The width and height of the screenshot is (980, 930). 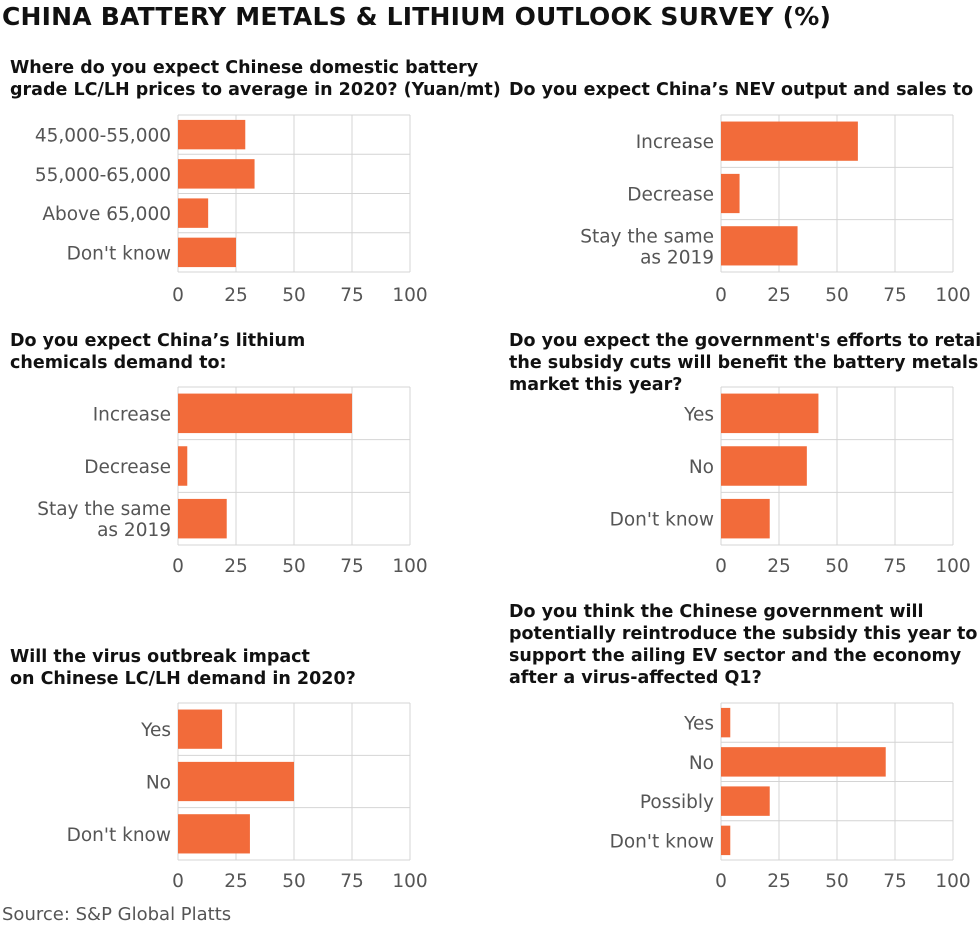 I want to click on chart-2-tick-label: 0, so click(x=721, y=295).